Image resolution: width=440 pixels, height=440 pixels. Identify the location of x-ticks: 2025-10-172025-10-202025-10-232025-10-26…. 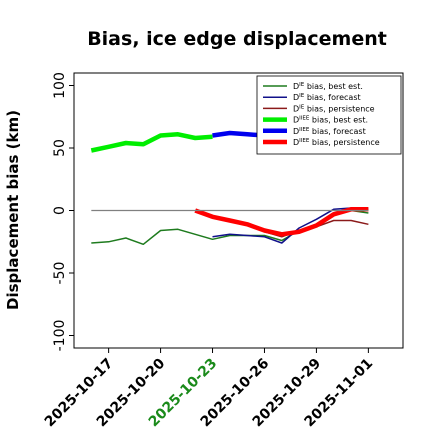
(209, 389).